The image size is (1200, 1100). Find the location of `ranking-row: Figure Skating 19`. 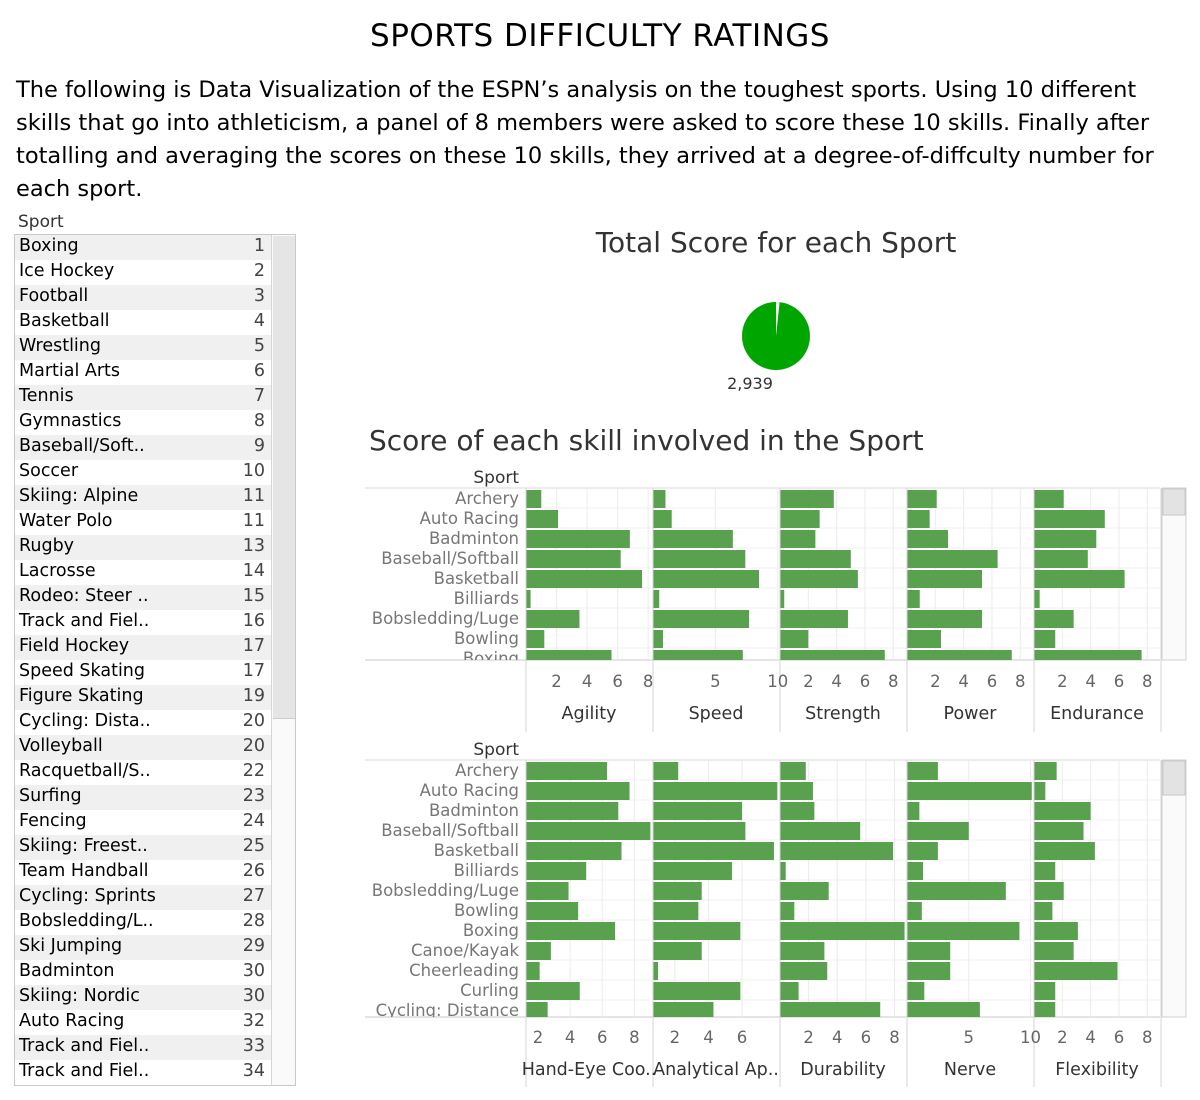

ranking-row: Figure Skating 19 is located at coordinates (143, 697).